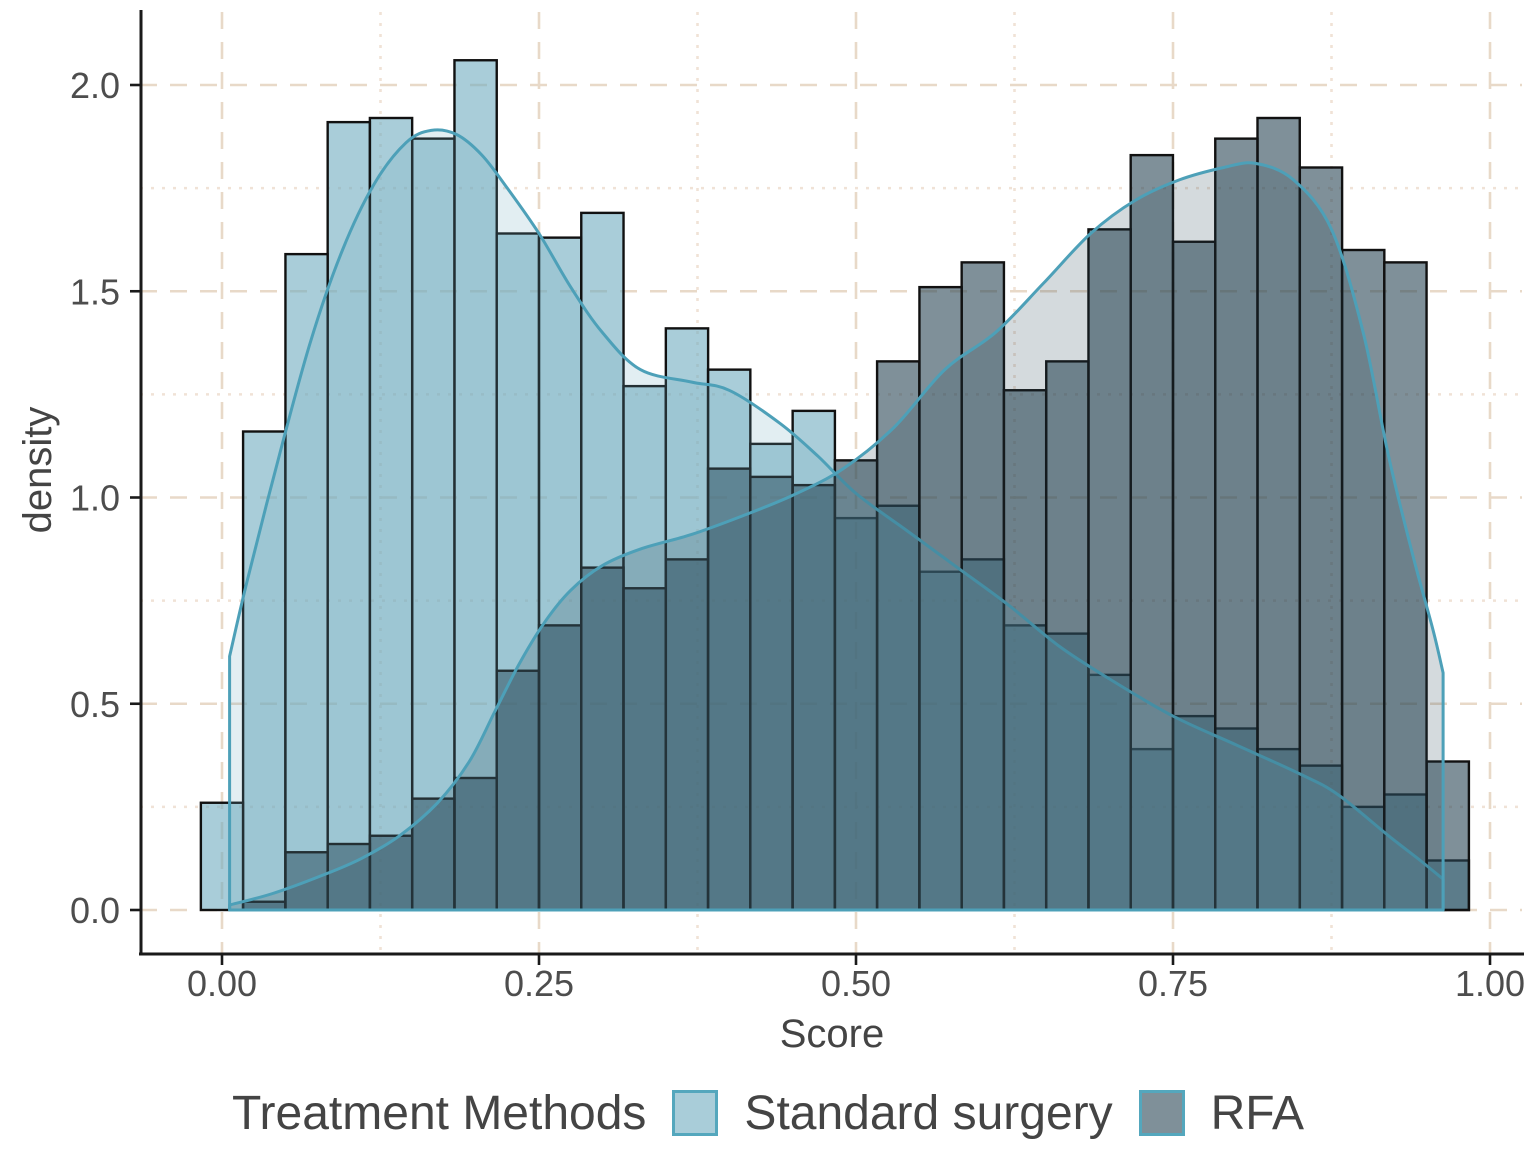  I want to click on y-tick-label: 0.5, so click(95, 704).